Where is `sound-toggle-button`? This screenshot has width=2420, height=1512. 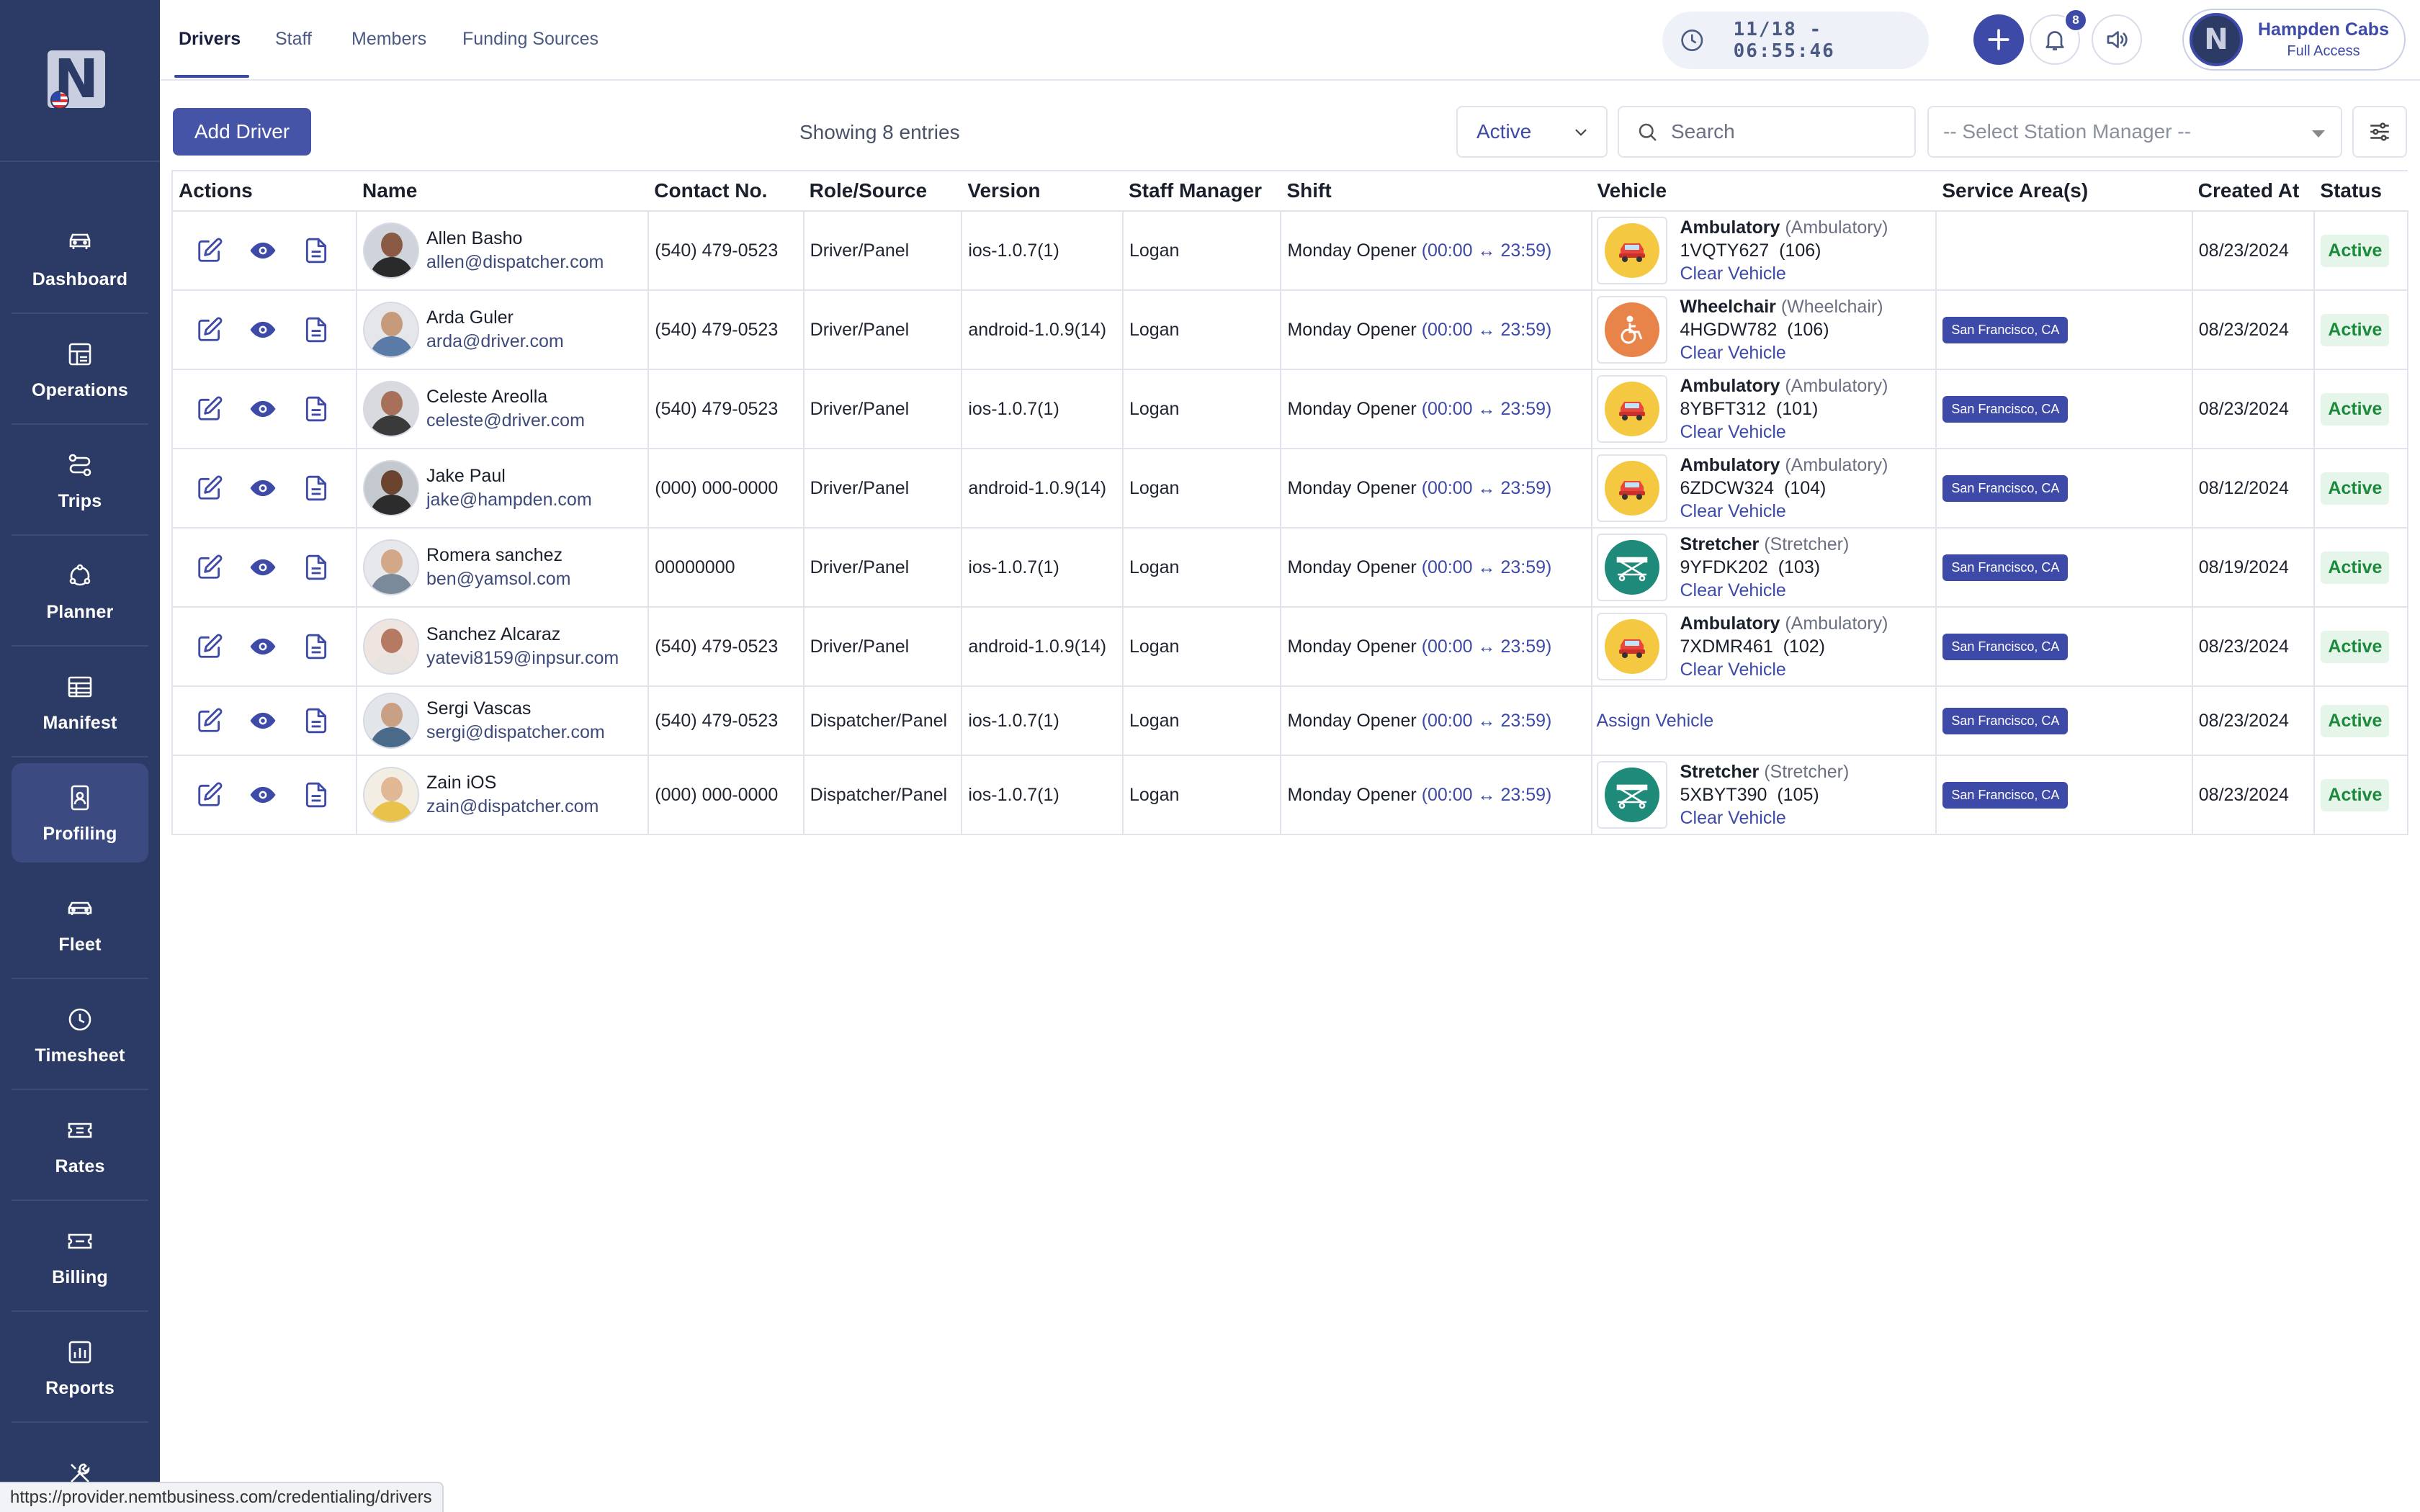 sound-toggle-button is located at coordinates (2117, 39).